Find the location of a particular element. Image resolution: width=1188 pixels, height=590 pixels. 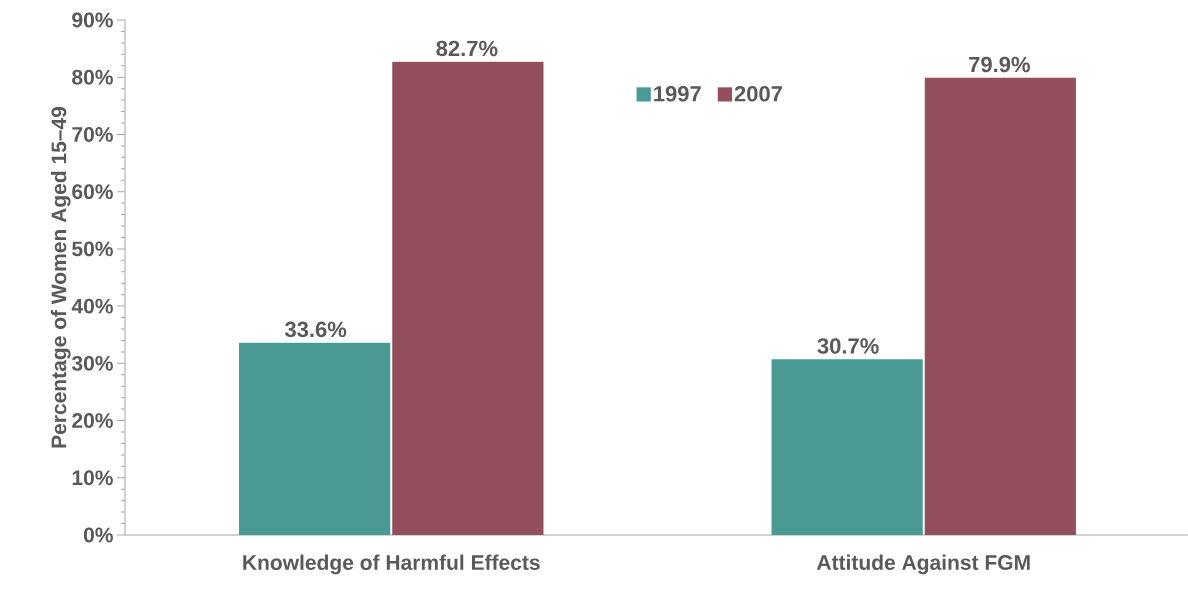

y-axis-title: Percentage of Women Aged 15–49 is located at coordinates (60, 277).